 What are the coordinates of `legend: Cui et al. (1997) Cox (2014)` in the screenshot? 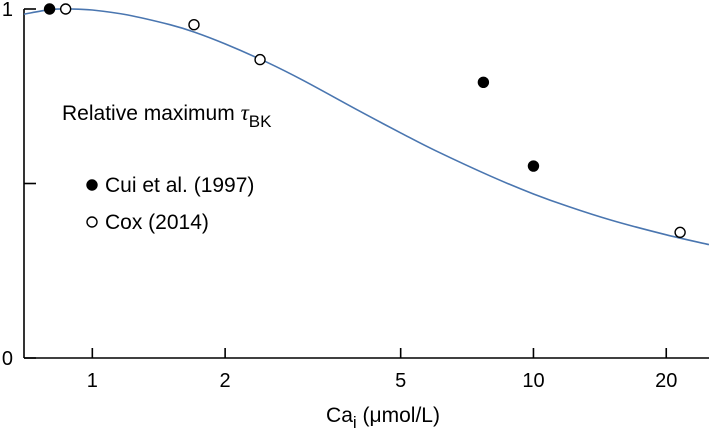 It's located at (170, 204).